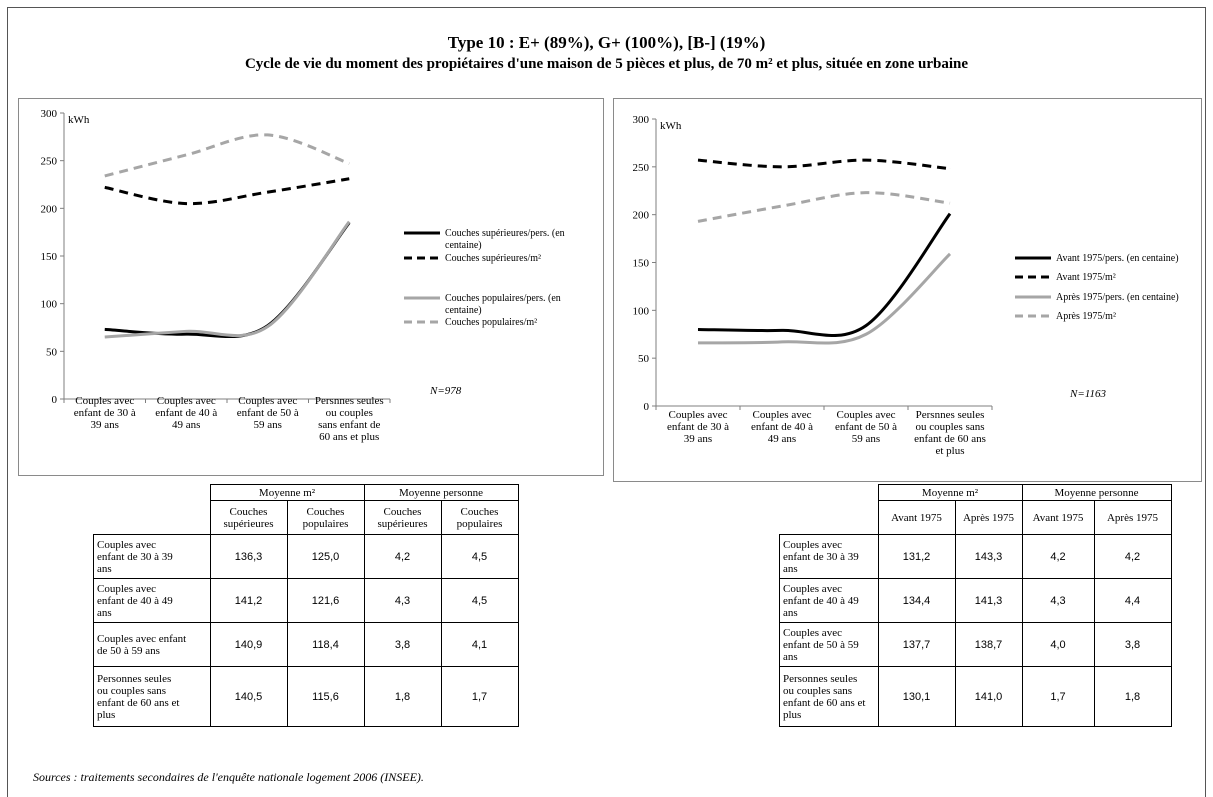  Describe the element at coordinates (479, 645) in the screenshot. I see `table-cell: 4,1` at that location.